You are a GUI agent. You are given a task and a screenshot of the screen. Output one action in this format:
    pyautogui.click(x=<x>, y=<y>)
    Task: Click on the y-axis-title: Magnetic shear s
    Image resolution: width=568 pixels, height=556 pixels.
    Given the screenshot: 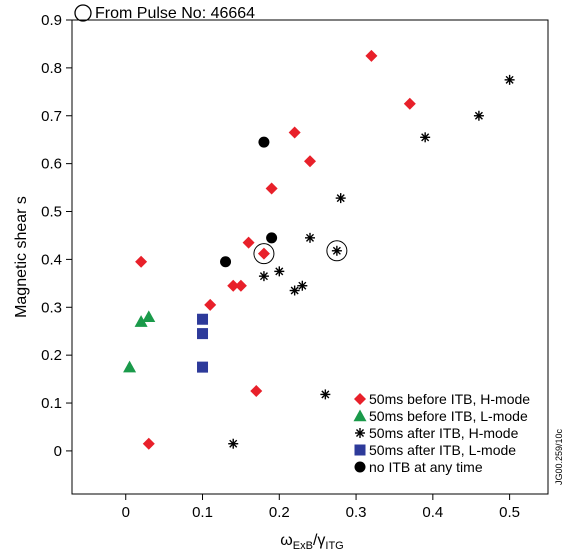 What is the action you would take?
    pyautogui.click(x=21, y=257)
    